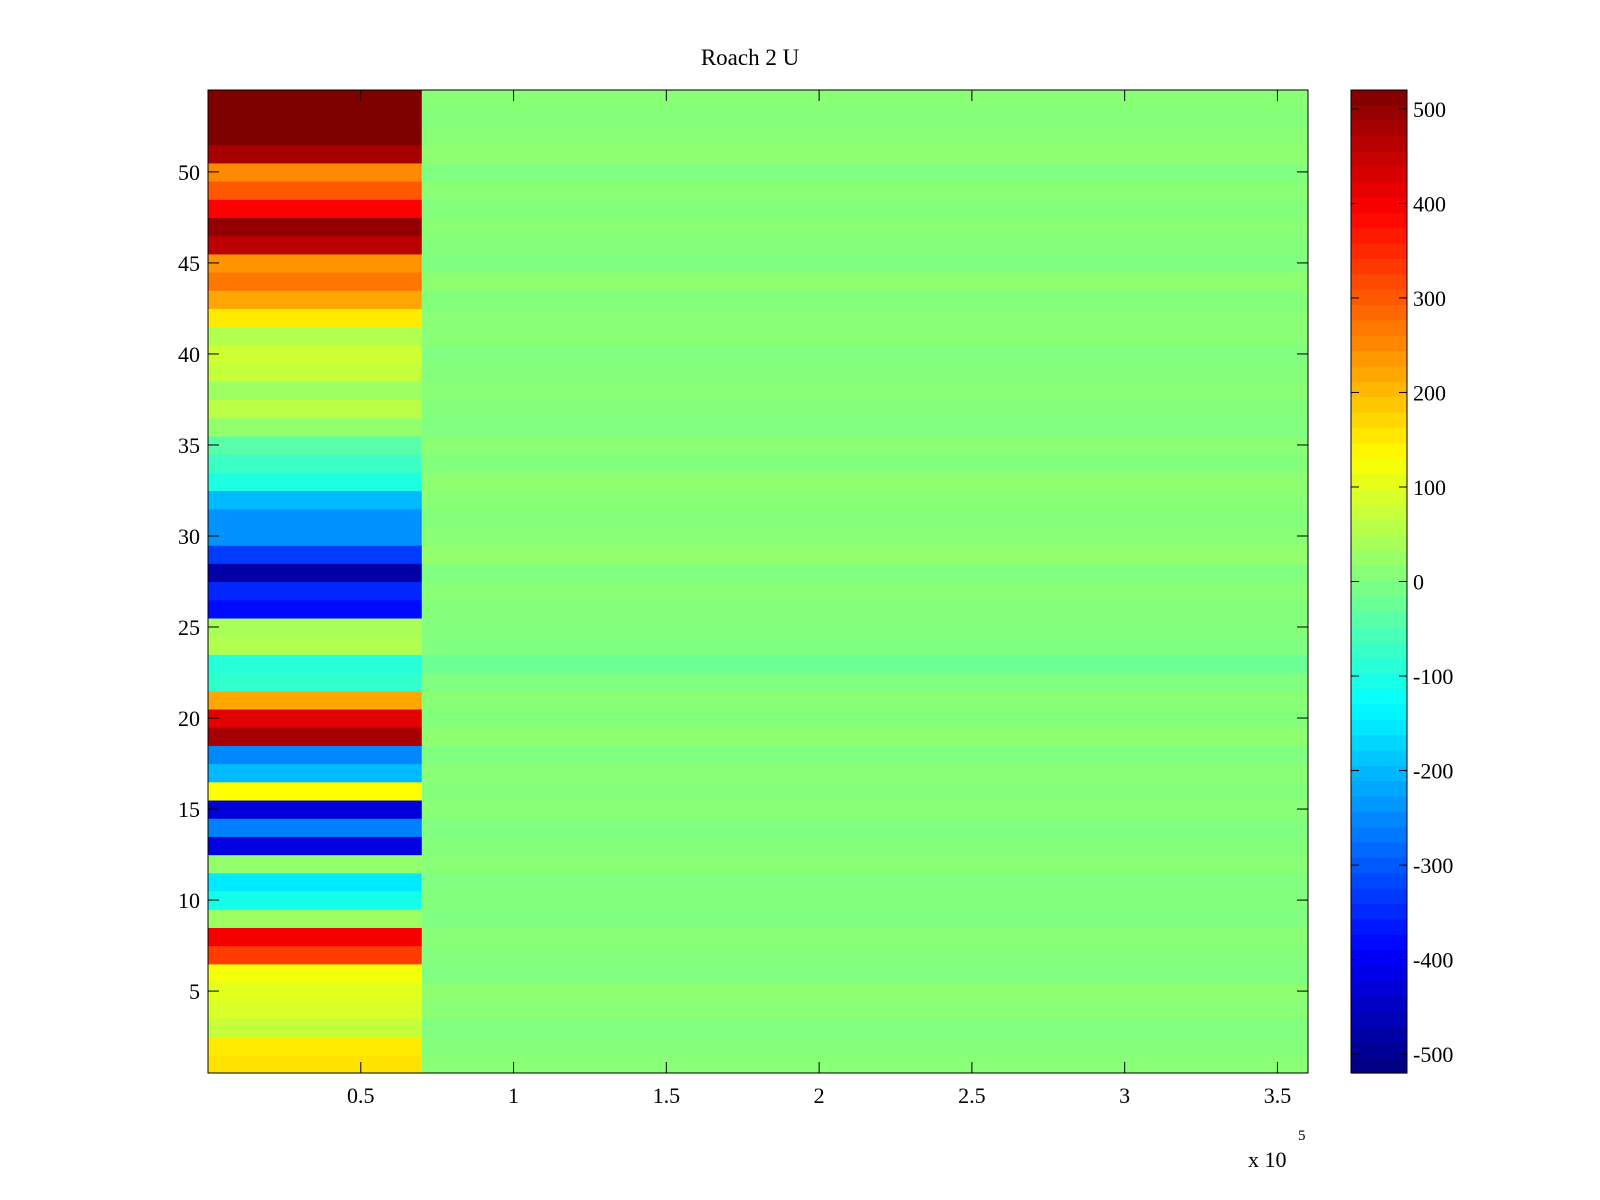 The width and height of the screenshot is (1600, 1200). What do you see at coordinates (1418, 582) in the screenshot?
I see `colorbar-tick-label: 0` at bounding box center [1418, 582].